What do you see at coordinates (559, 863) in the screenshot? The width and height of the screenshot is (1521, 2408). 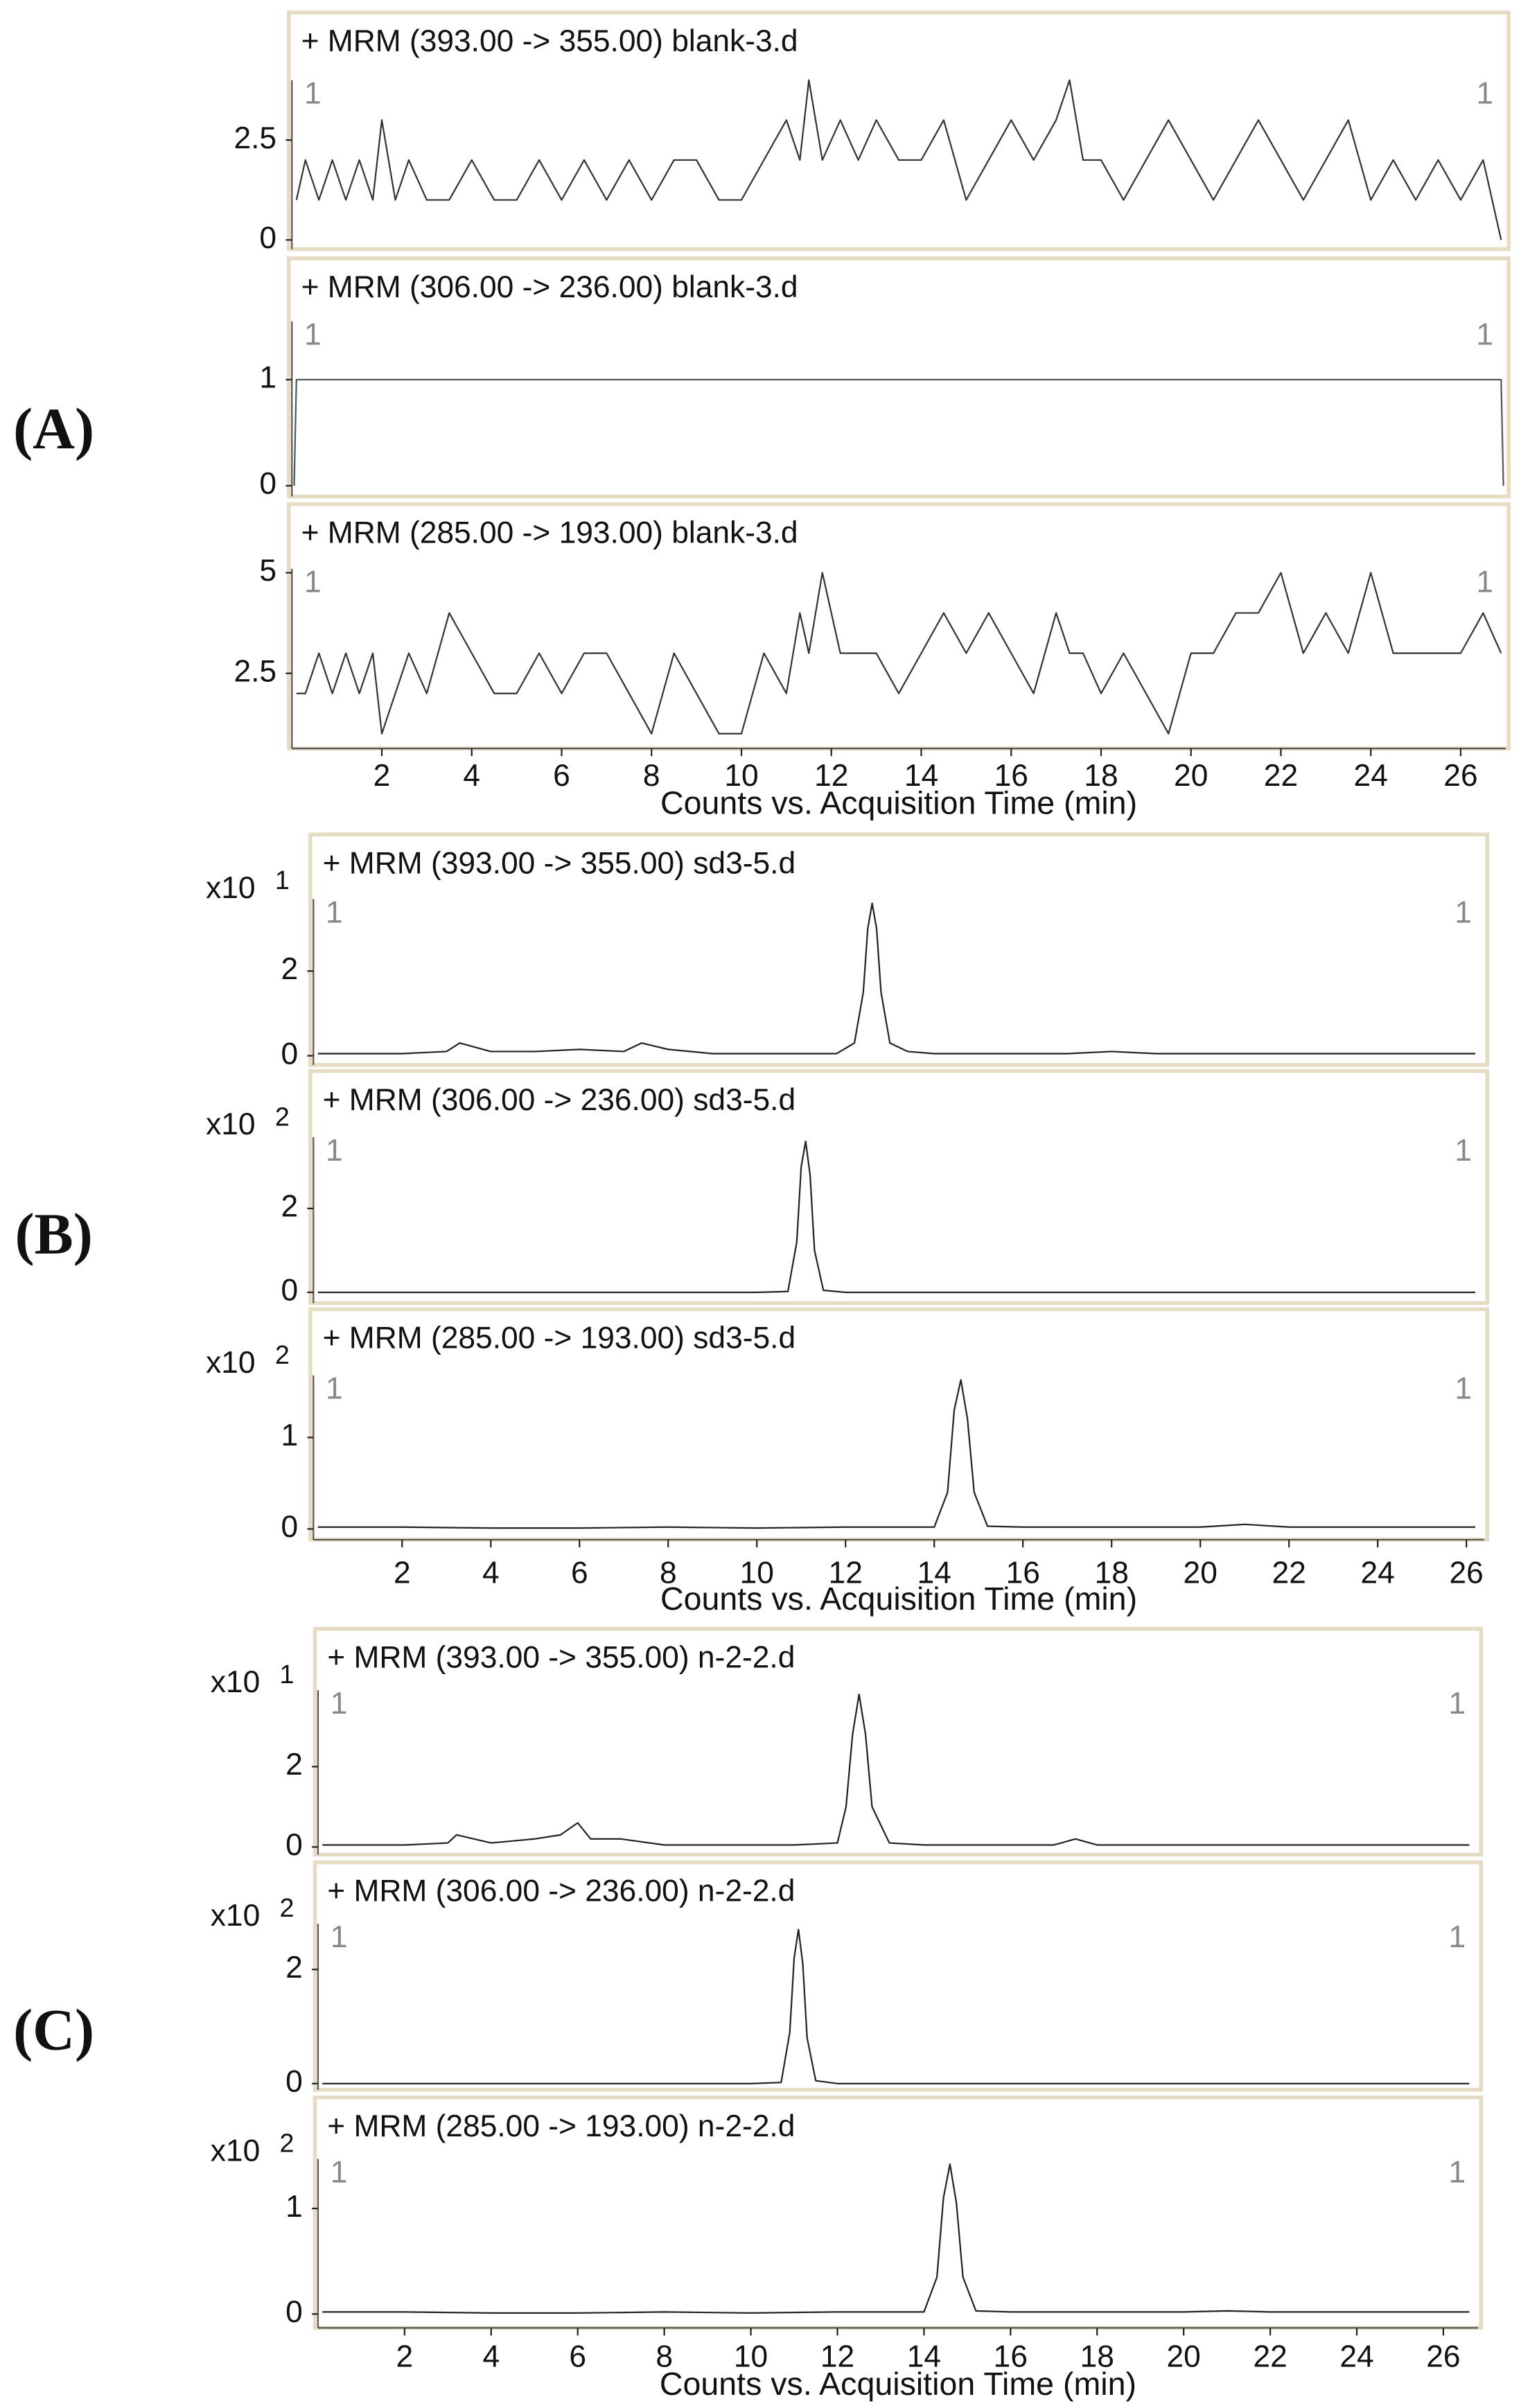 I see `panel-title: + MRM (393.00 -> 355.00) sd3-5.d` at bounding box center [559, 863].